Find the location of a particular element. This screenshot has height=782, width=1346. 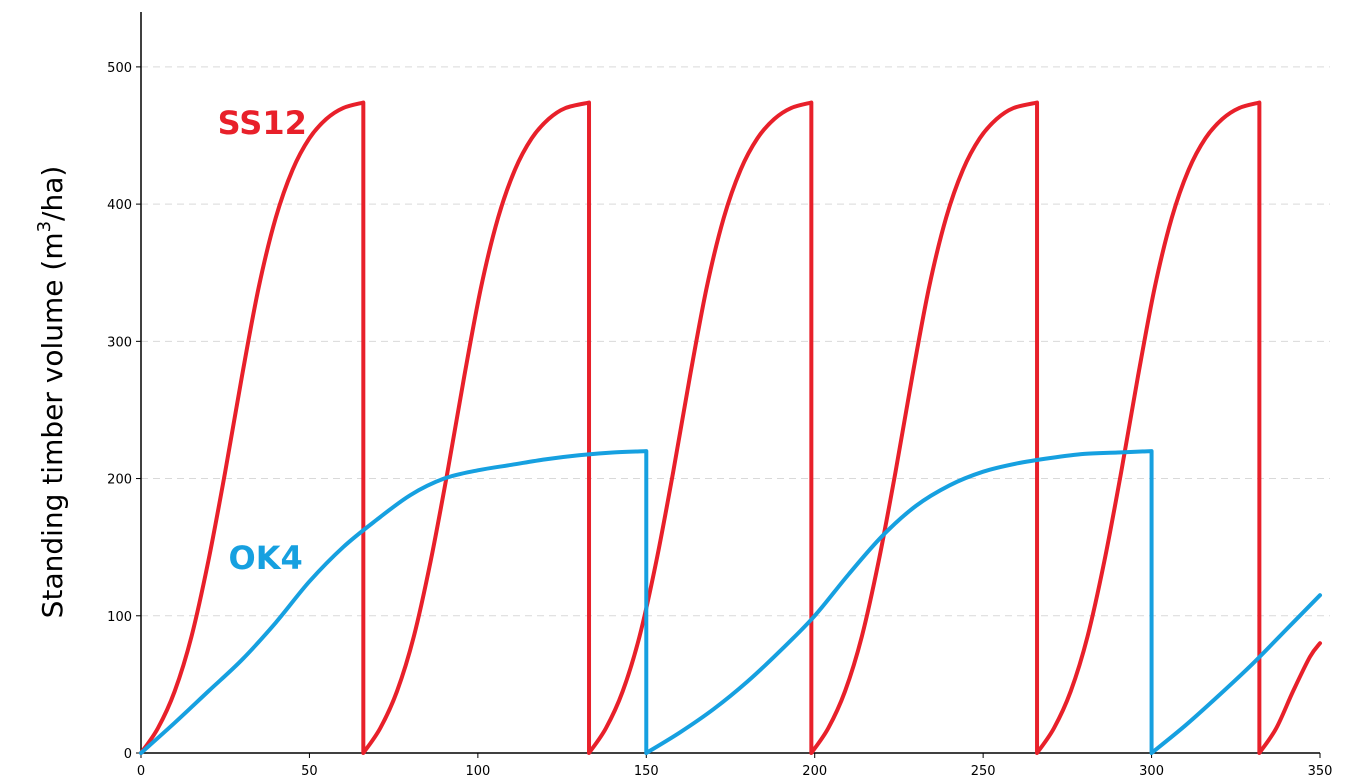

x-tick-label: 250 is located at coordinates (983, 771).